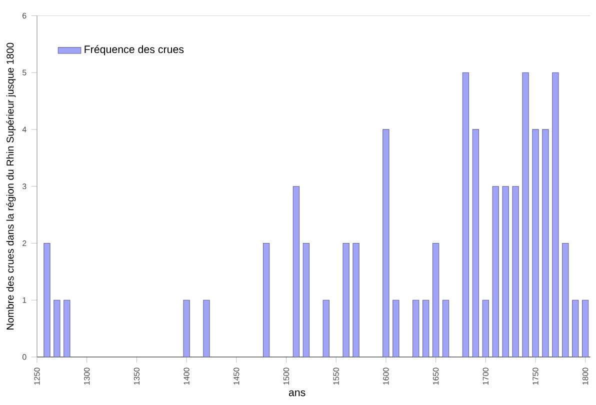 The width and height of the screenshot is (596, 405). I want to click on y-tick-label: 6, so click(24, 15).